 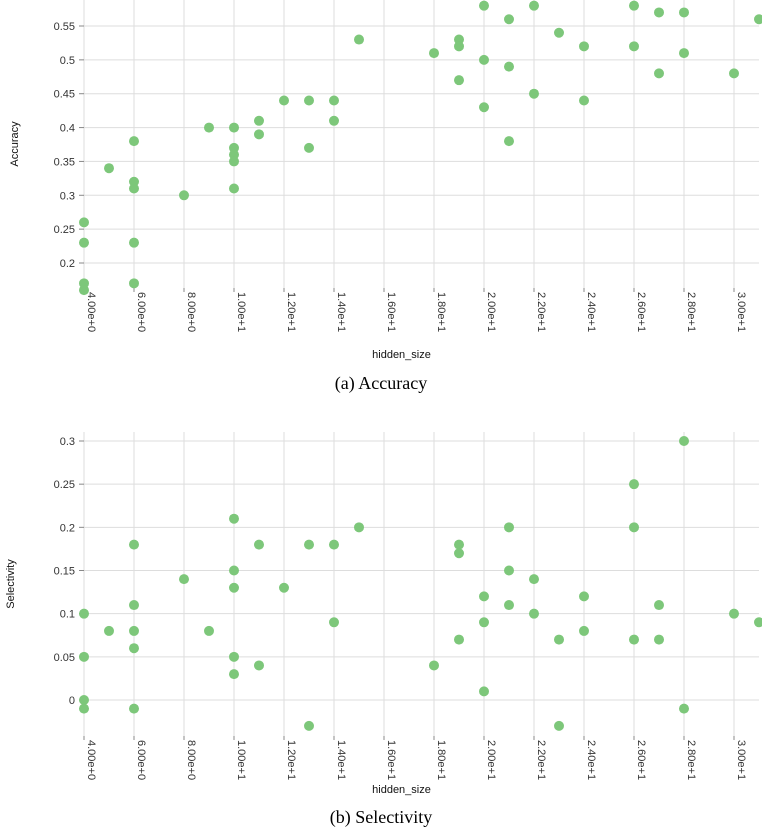 I want to click on y-tick-label: 0, so click(x=72, y=701).